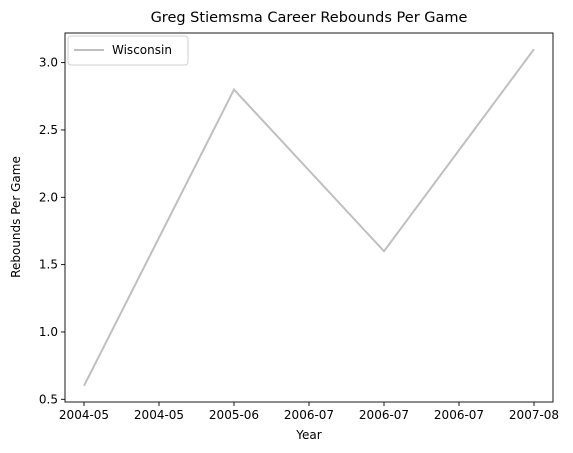  I want to click on legend: Wisconsin, so click(128, 50).